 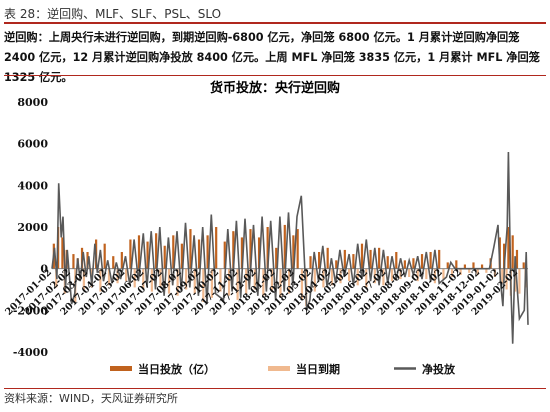 What do you see at coordinates (32, 185) in the screenshot?
I see `y-tick-label: 4000` at bounding box center [32, 185].